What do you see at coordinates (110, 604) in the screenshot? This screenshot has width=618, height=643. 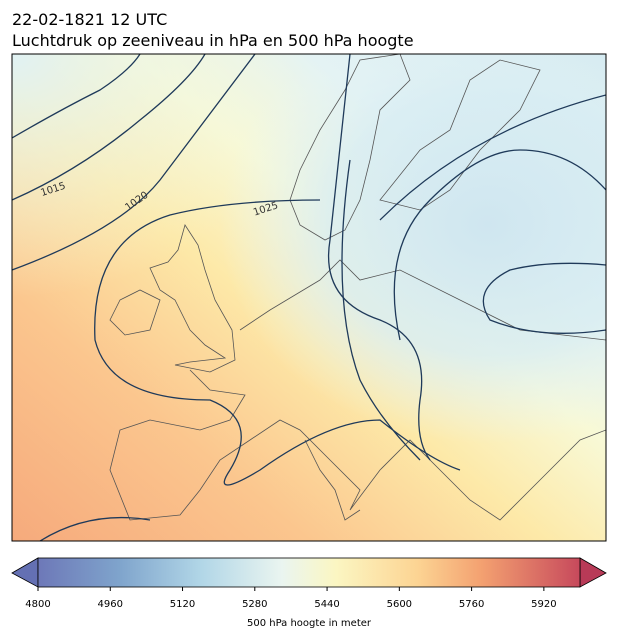 I see `colorbar-tick-label: 4960` at bounding box center [110, 604].